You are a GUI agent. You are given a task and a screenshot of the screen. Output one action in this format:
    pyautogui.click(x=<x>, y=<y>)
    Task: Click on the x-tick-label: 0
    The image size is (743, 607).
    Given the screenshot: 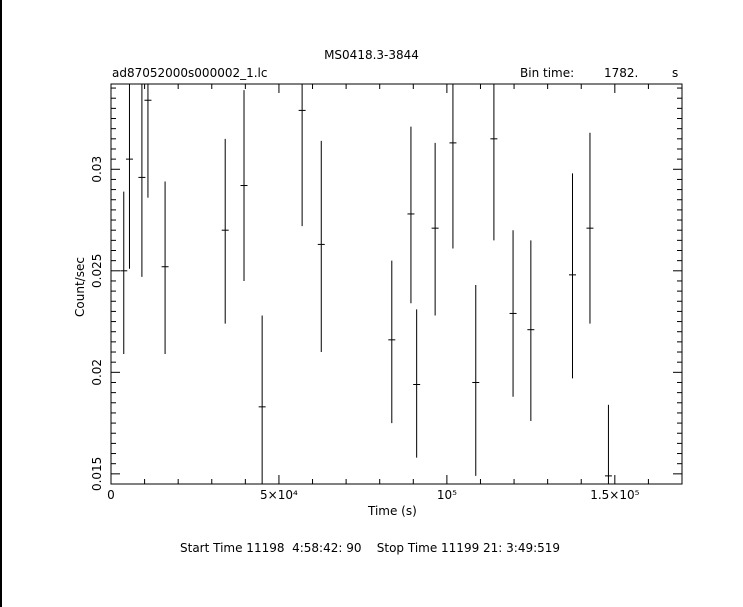 What is the action you would take?
    pyautogui.click(x=111, y=495)
    